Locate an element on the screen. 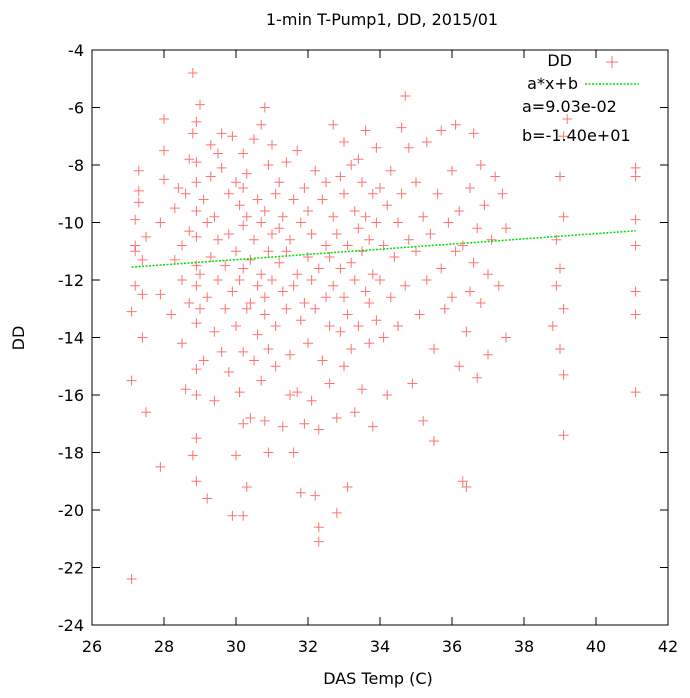 This screenshot has width=690, height=698. x-tick-label: 34 is located at coordinates (380, 646).